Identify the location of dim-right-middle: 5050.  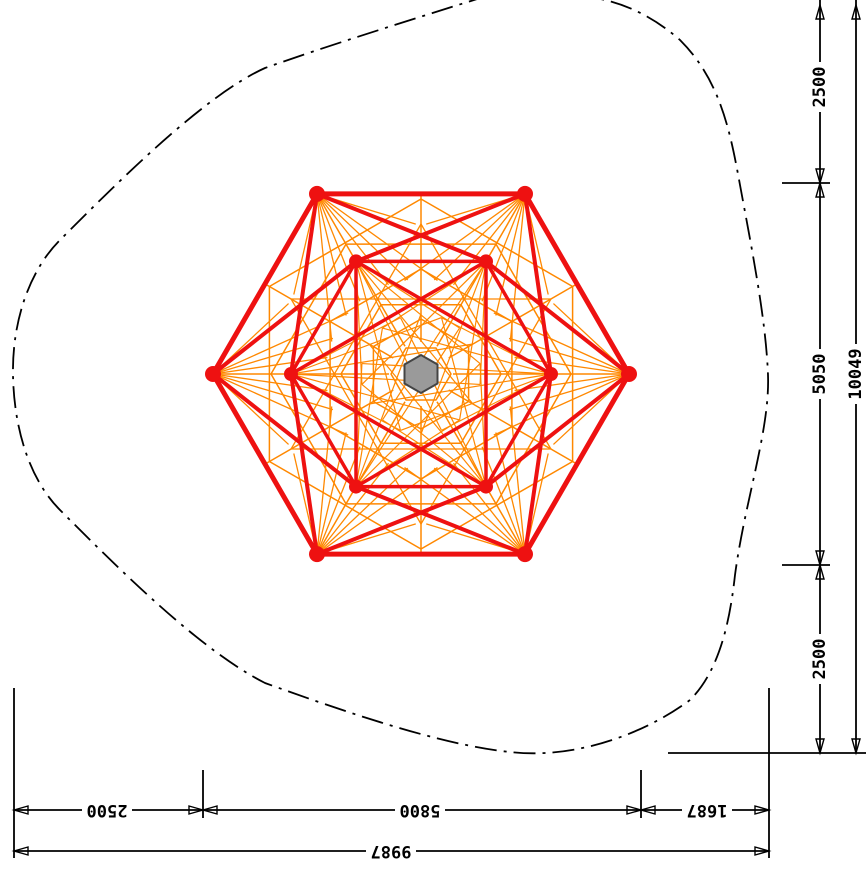
(820, 374).